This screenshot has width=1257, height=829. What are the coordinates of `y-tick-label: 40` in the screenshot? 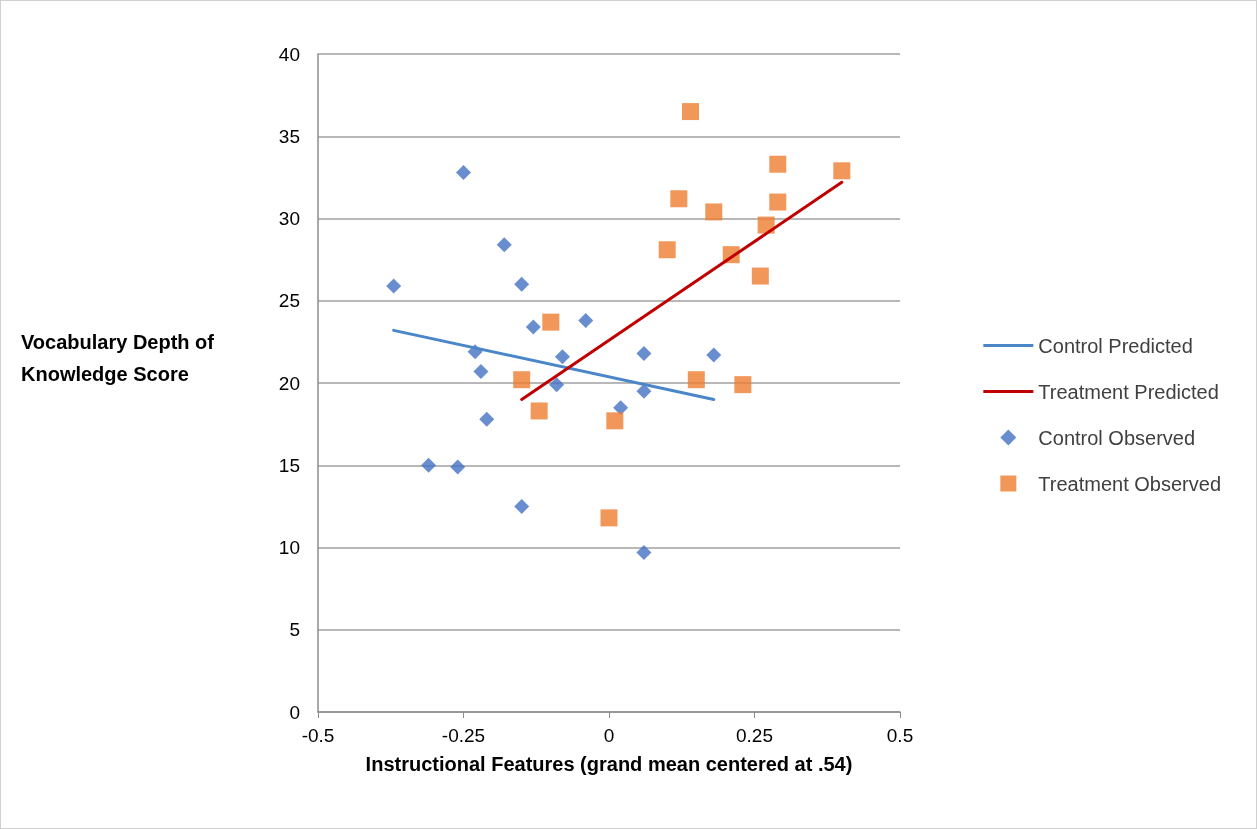 It's located at (289, 54).